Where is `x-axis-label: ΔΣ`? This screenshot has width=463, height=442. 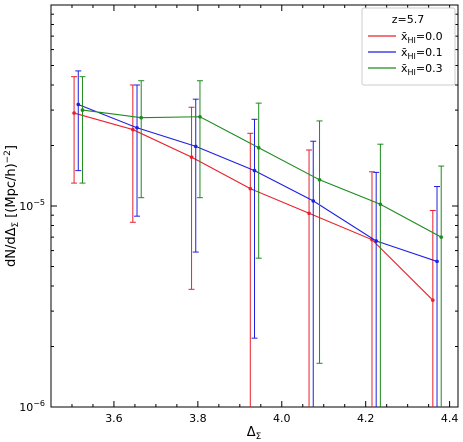
x-axis-label: ΔΣ is located at coordinates (254, 433).